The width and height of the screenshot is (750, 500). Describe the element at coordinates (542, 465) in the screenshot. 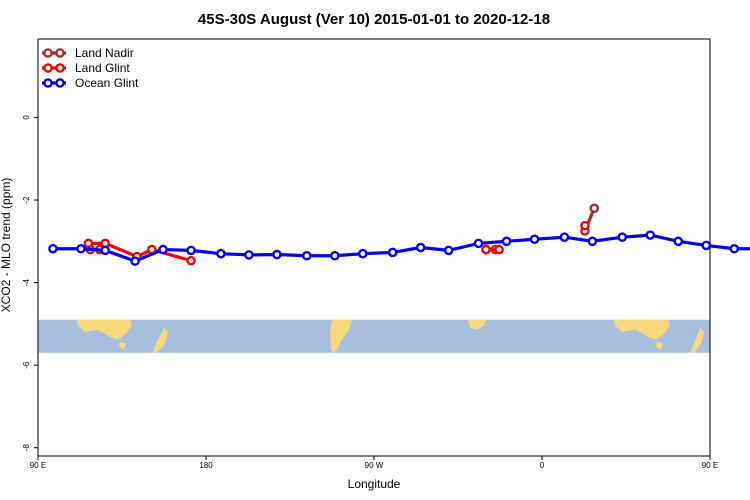

I see `x-tick-label: 0` at that location.